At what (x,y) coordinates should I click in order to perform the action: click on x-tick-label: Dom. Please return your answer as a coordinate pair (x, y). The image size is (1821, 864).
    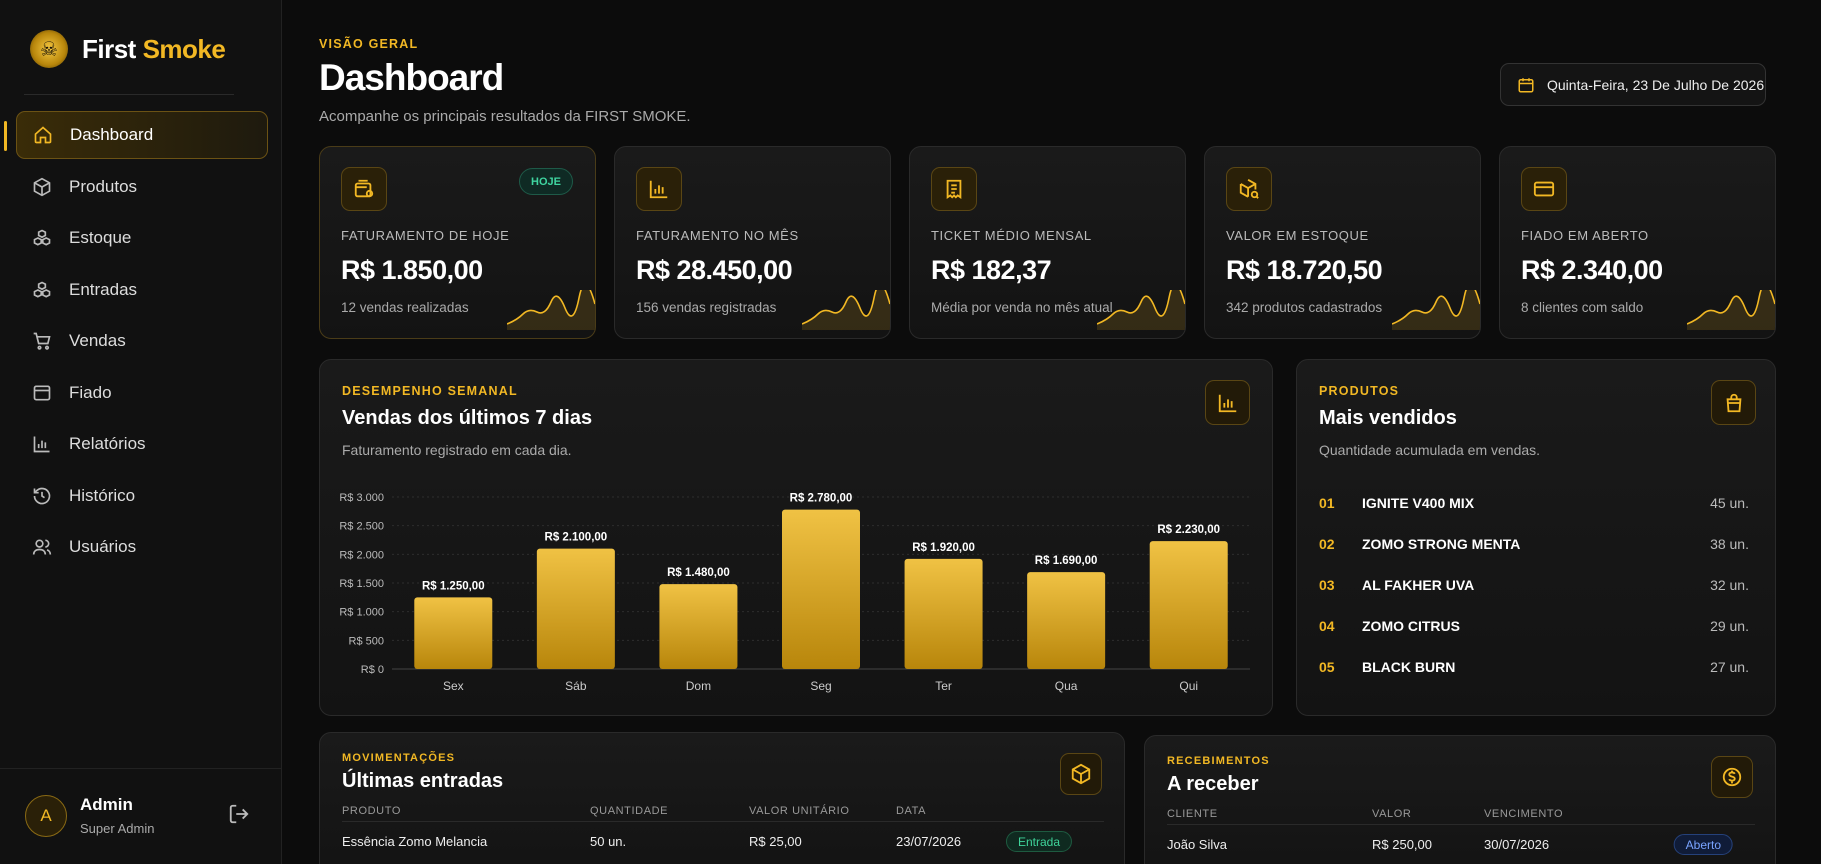
    Looking at the image, I should click on (698, 686).